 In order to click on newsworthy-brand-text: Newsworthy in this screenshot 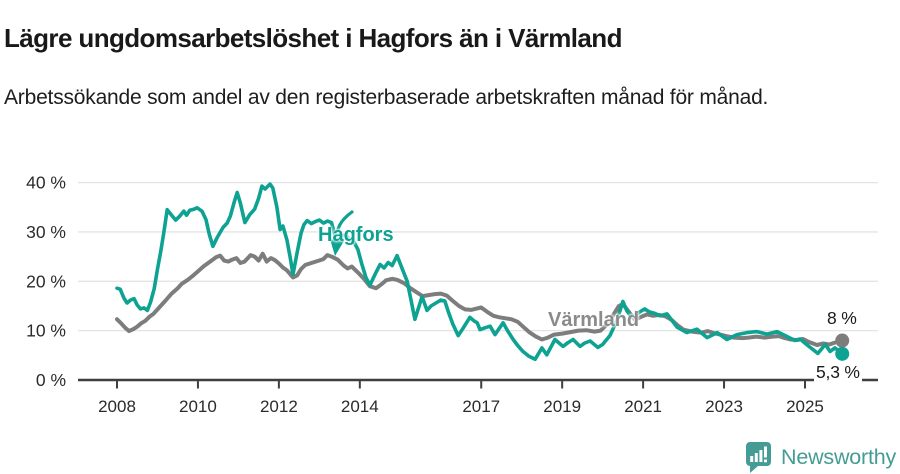, I will do `click(839, 456)`.